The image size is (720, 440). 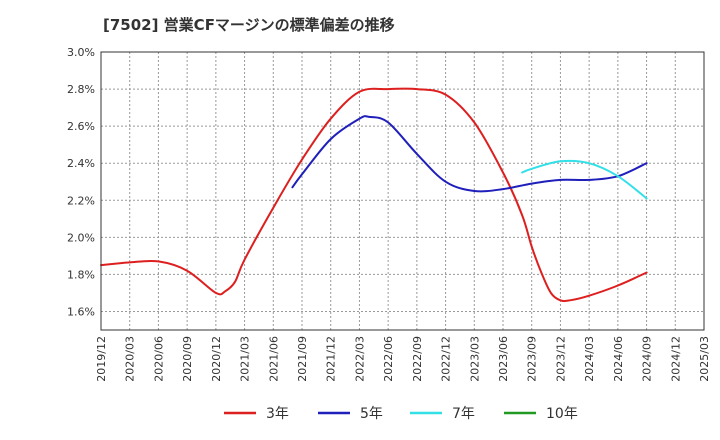 What do you see at coordinates (474, 359) in the screenshot?
I see `x-tick-label: 2023/03` at bounding box center [474, 359].